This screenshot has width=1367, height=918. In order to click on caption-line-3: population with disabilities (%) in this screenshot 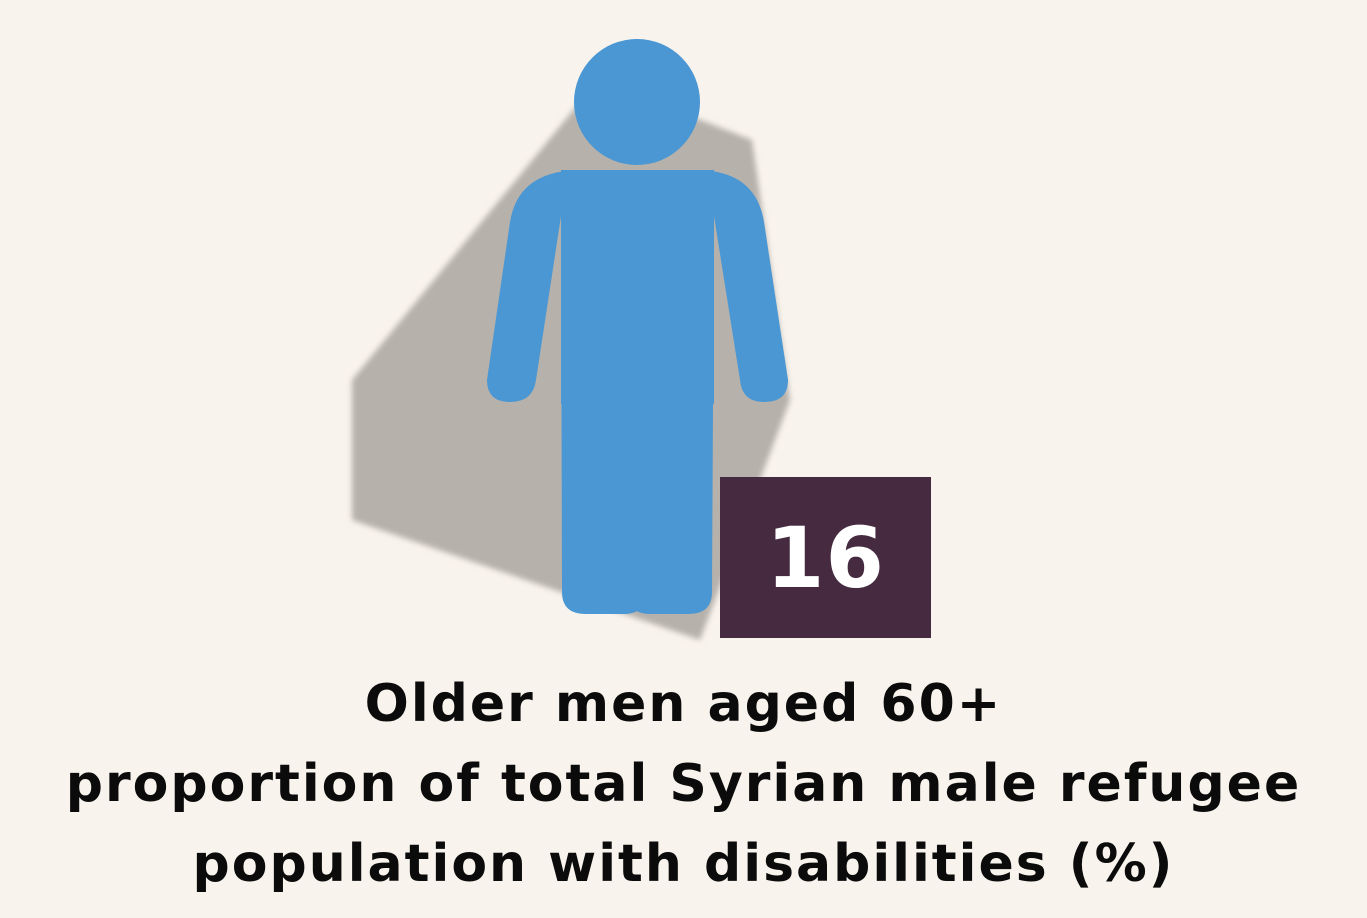, I will do `click(683, 864)`.